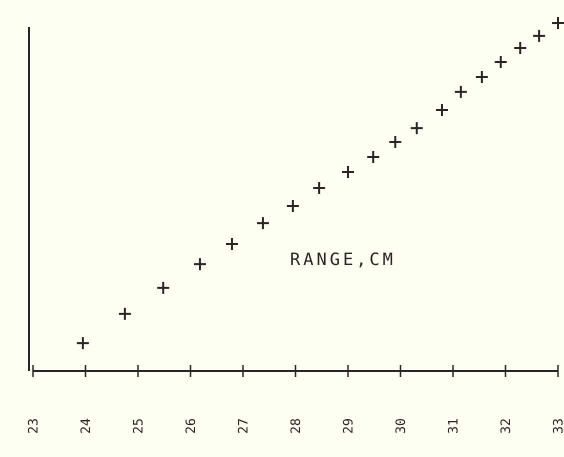  What do you see at coordinates (506, 426) in the screenshot?
I see `x-tick-label: 32` at bounding box center [506, 426].